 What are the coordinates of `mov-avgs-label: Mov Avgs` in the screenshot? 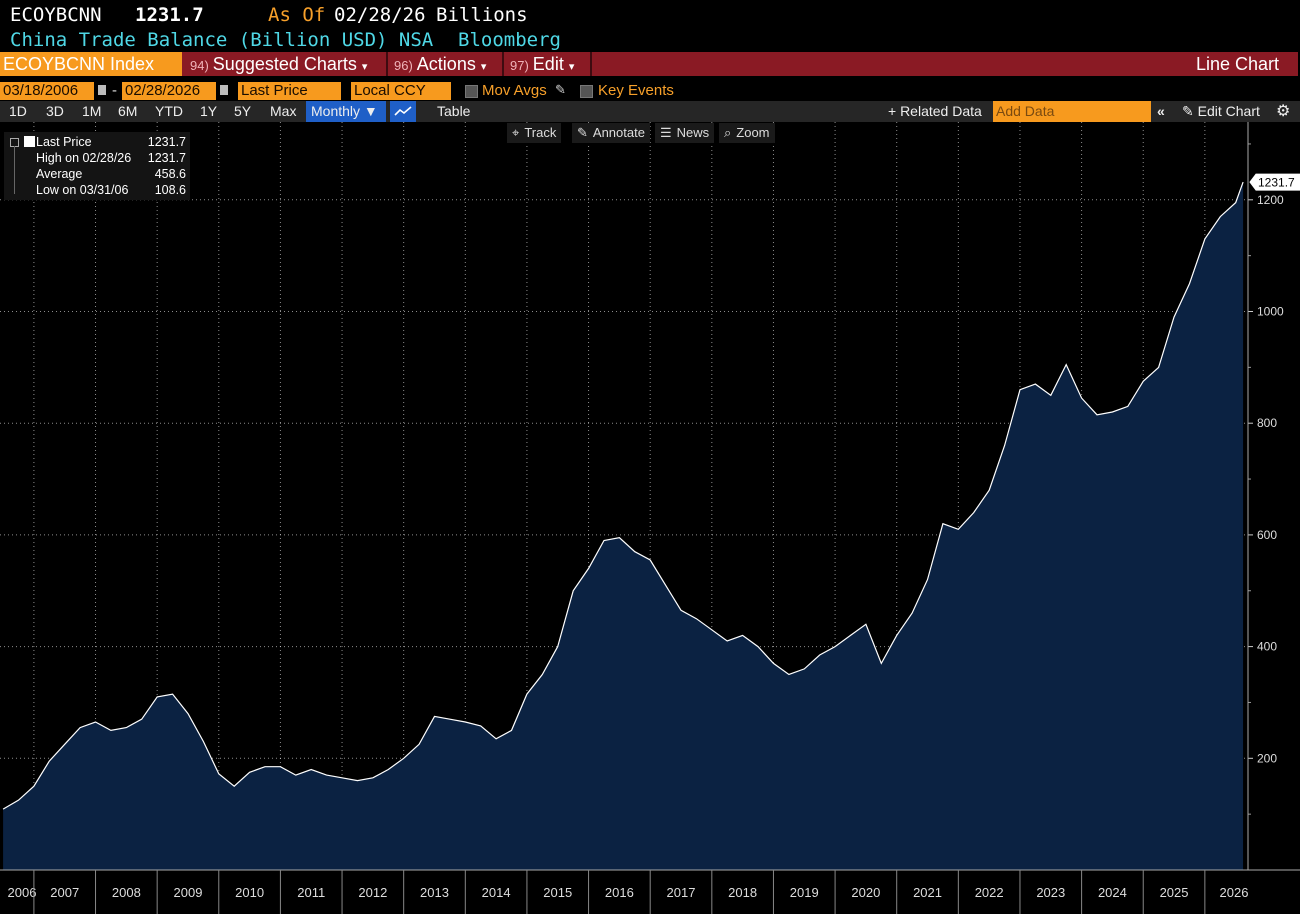 It's located at (514, 90).